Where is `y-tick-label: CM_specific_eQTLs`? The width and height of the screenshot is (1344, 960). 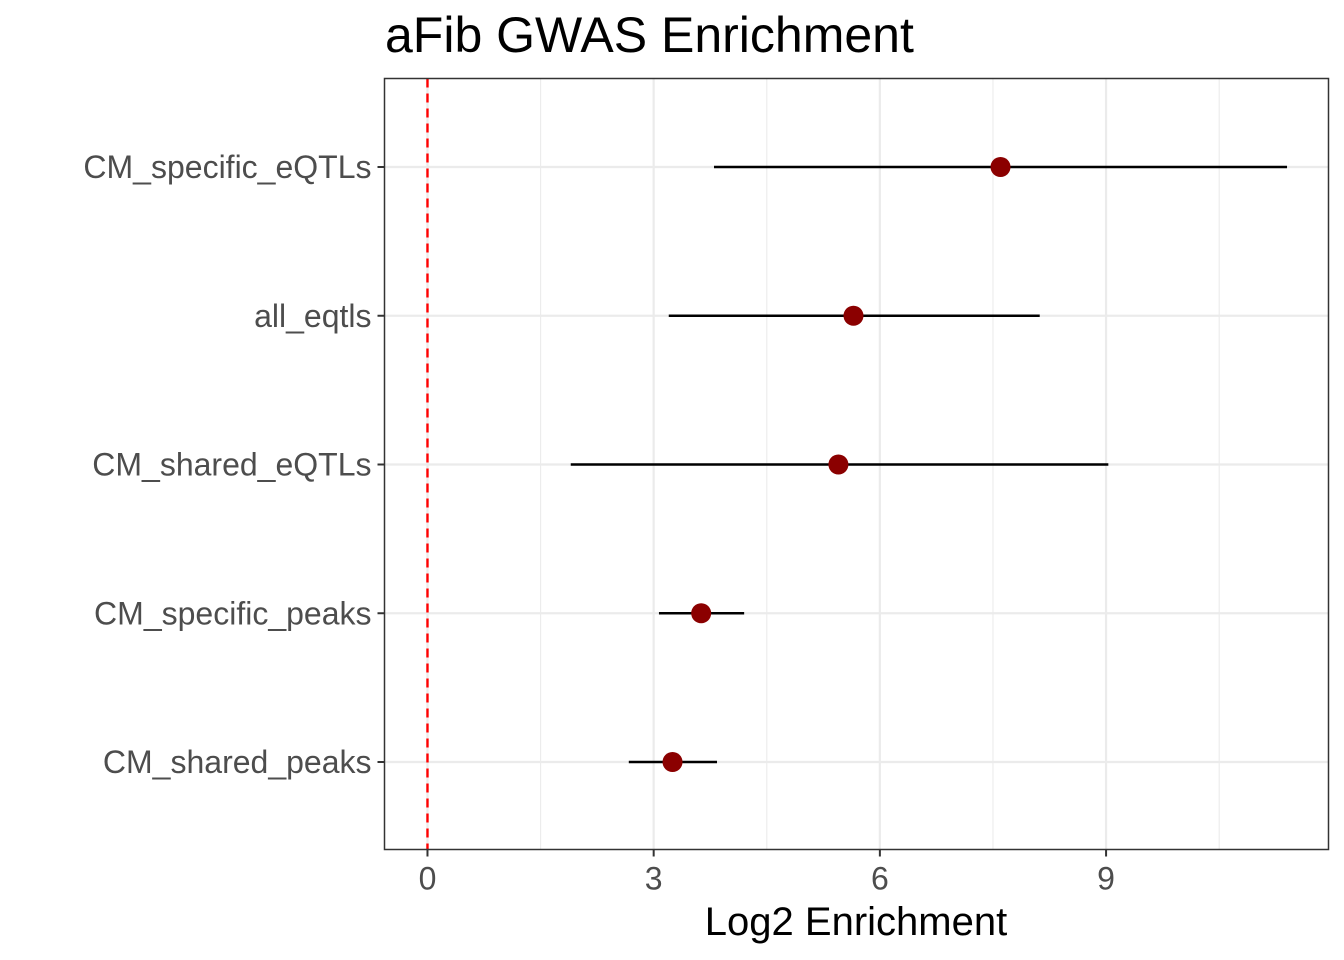 y-tick-label: CM_specific_eQTLs is located at coordinates (227, 167).